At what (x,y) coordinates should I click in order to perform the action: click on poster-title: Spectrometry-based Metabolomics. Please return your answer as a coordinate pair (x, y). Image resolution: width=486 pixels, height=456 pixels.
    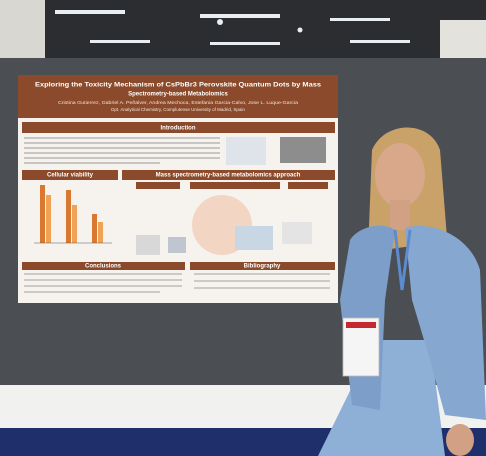
    Looking at the image, I should click on (178, 95).